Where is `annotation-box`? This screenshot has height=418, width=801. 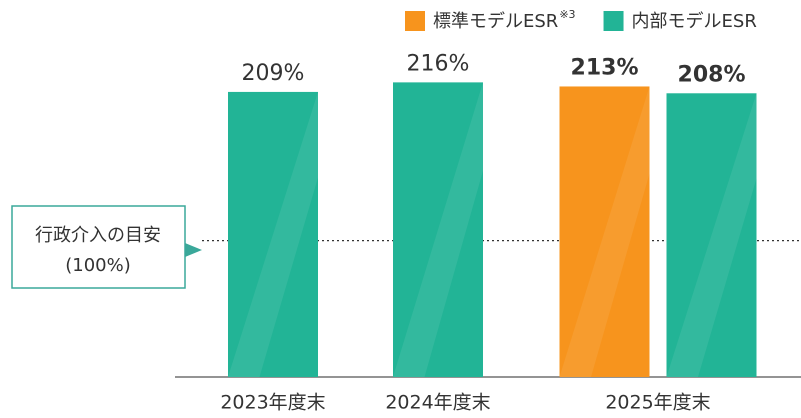
annotation-box is located at coordinates (98, 247).